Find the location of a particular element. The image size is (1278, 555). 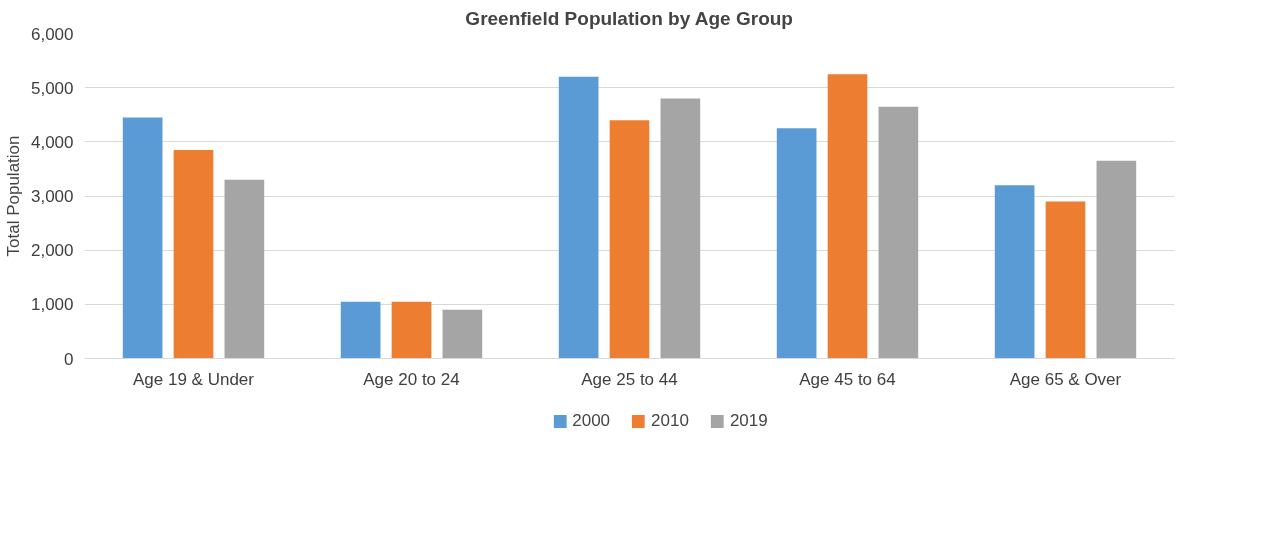

x-tick-label: Age 25 to 44 is located at coordinates (629, 379).